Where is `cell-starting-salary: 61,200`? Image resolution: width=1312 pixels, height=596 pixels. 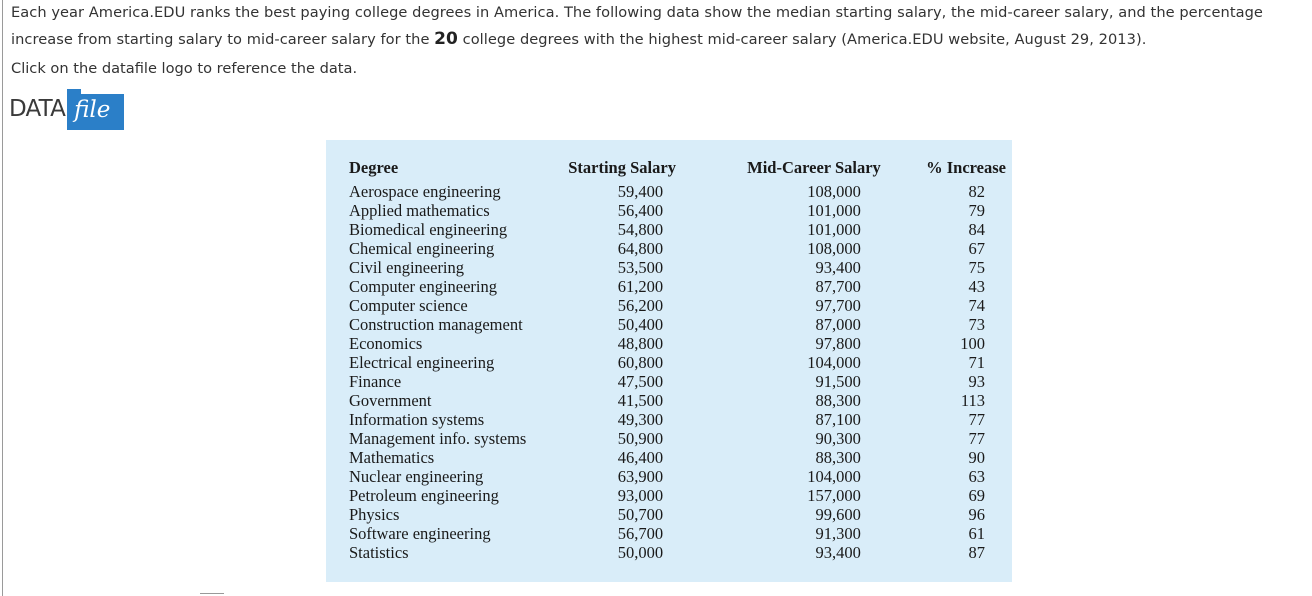 cell-starting-salary: 61,200 is located at coordinates (640, 286).